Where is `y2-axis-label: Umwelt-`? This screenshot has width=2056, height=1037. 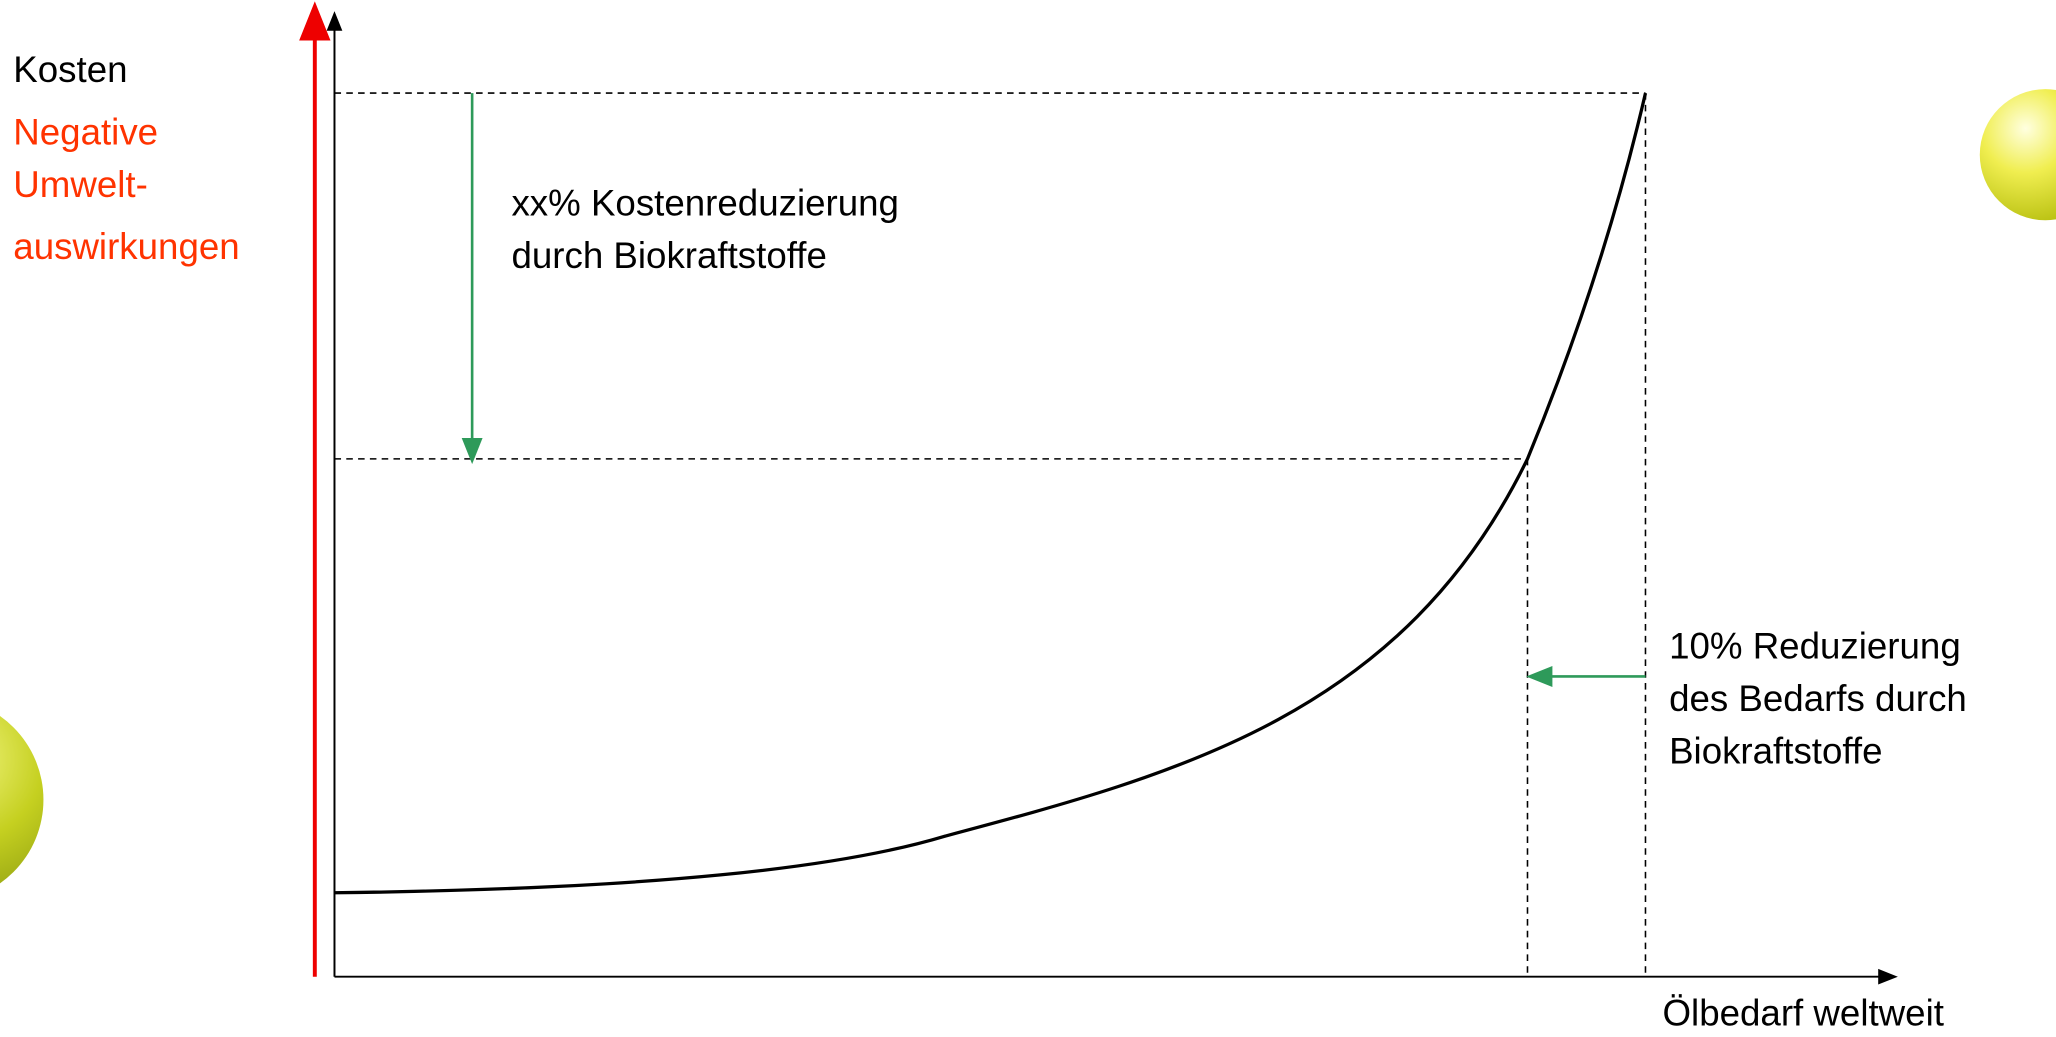 y2-axis-label: Umwelt- is located at coordinates (80, 184).